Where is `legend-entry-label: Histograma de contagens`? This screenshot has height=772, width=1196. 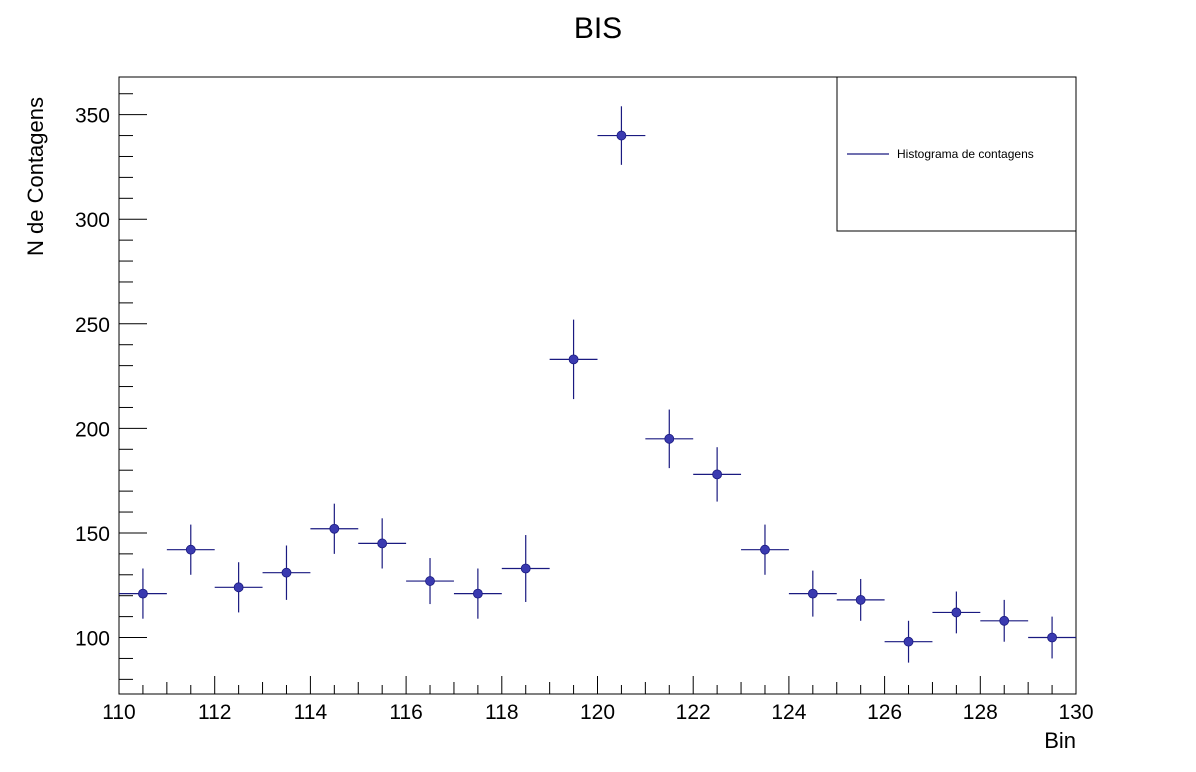 legend-entry-label: Histograma de contagens is located at coordinates (965, 154).